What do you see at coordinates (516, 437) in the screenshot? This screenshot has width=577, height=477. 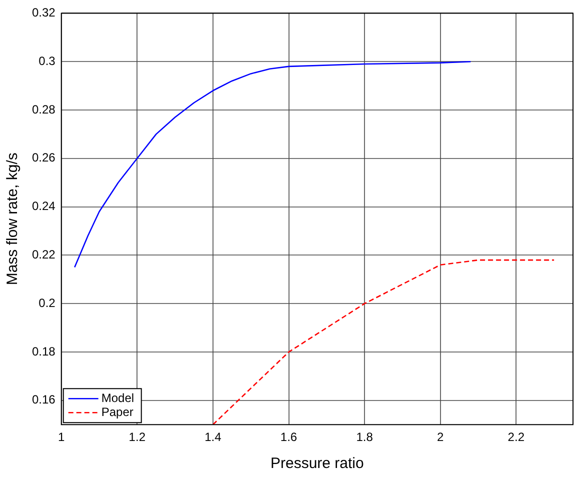 I see `x-tick-label: 2.2` at bounding box center [516, 437].